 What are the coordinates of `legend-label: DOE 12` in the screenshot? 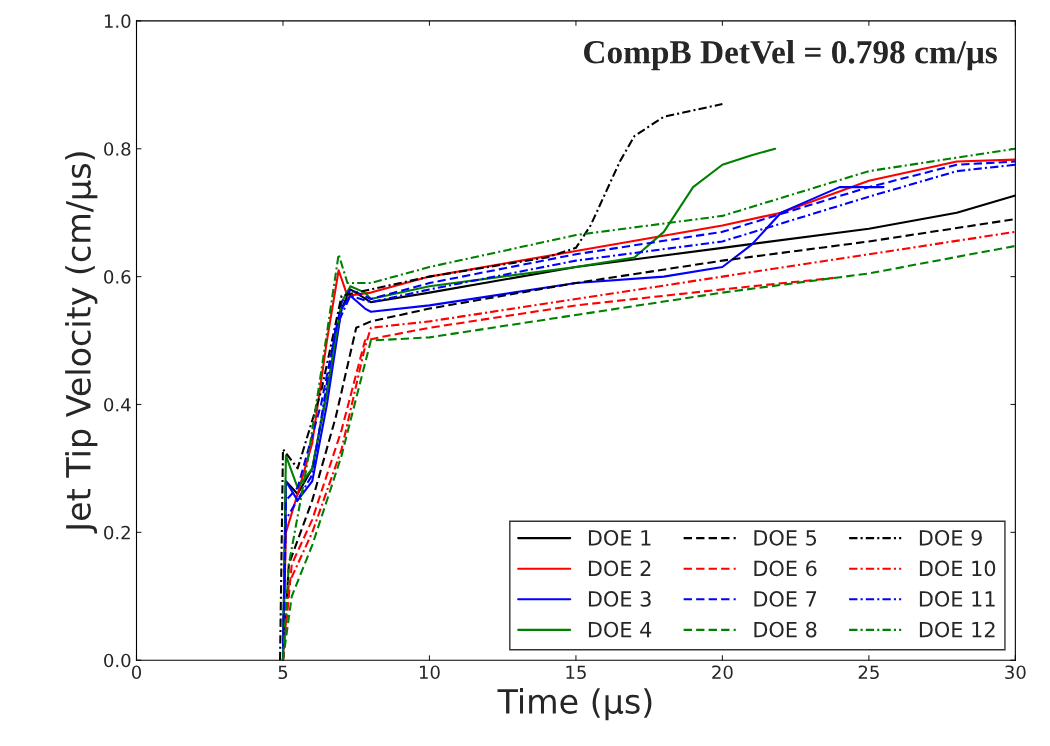 It's located at (957, 629).